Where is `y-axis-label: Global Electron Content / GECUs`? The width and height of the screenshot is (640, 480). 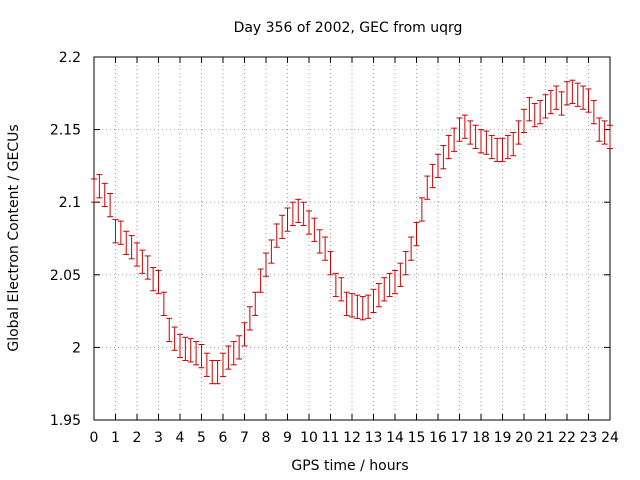 y-axis-label: Global Electron Content / GECUs is located at coordinates (14, 237).